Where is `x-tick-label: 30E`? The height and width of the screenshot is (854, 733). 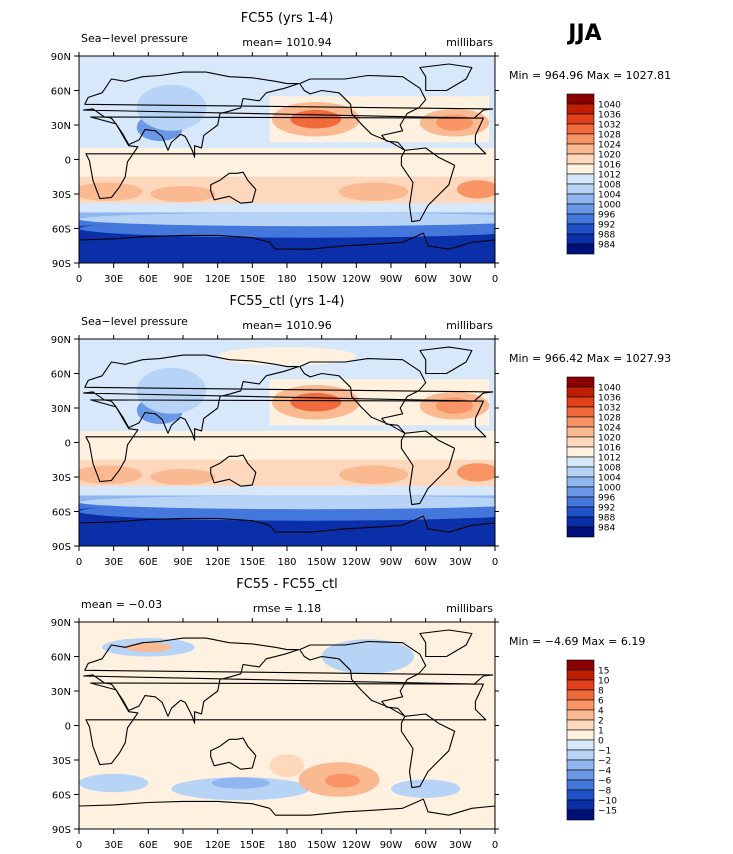
x-tick-label: 30E is located at coordinates (113, 562).